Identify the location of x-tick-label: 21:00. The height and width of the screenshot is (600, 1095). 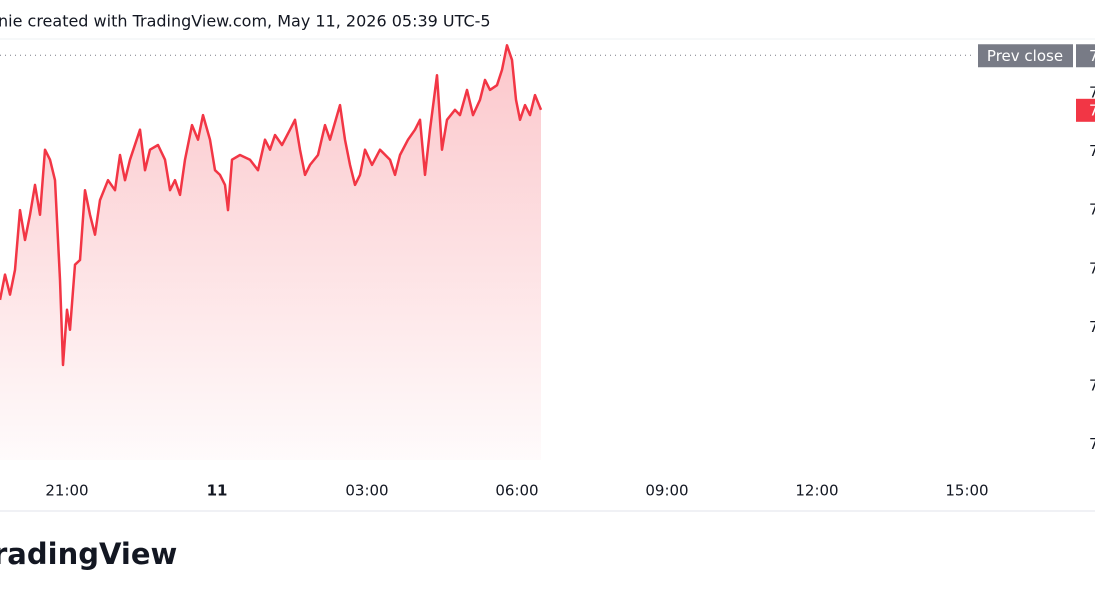
(66, 491).